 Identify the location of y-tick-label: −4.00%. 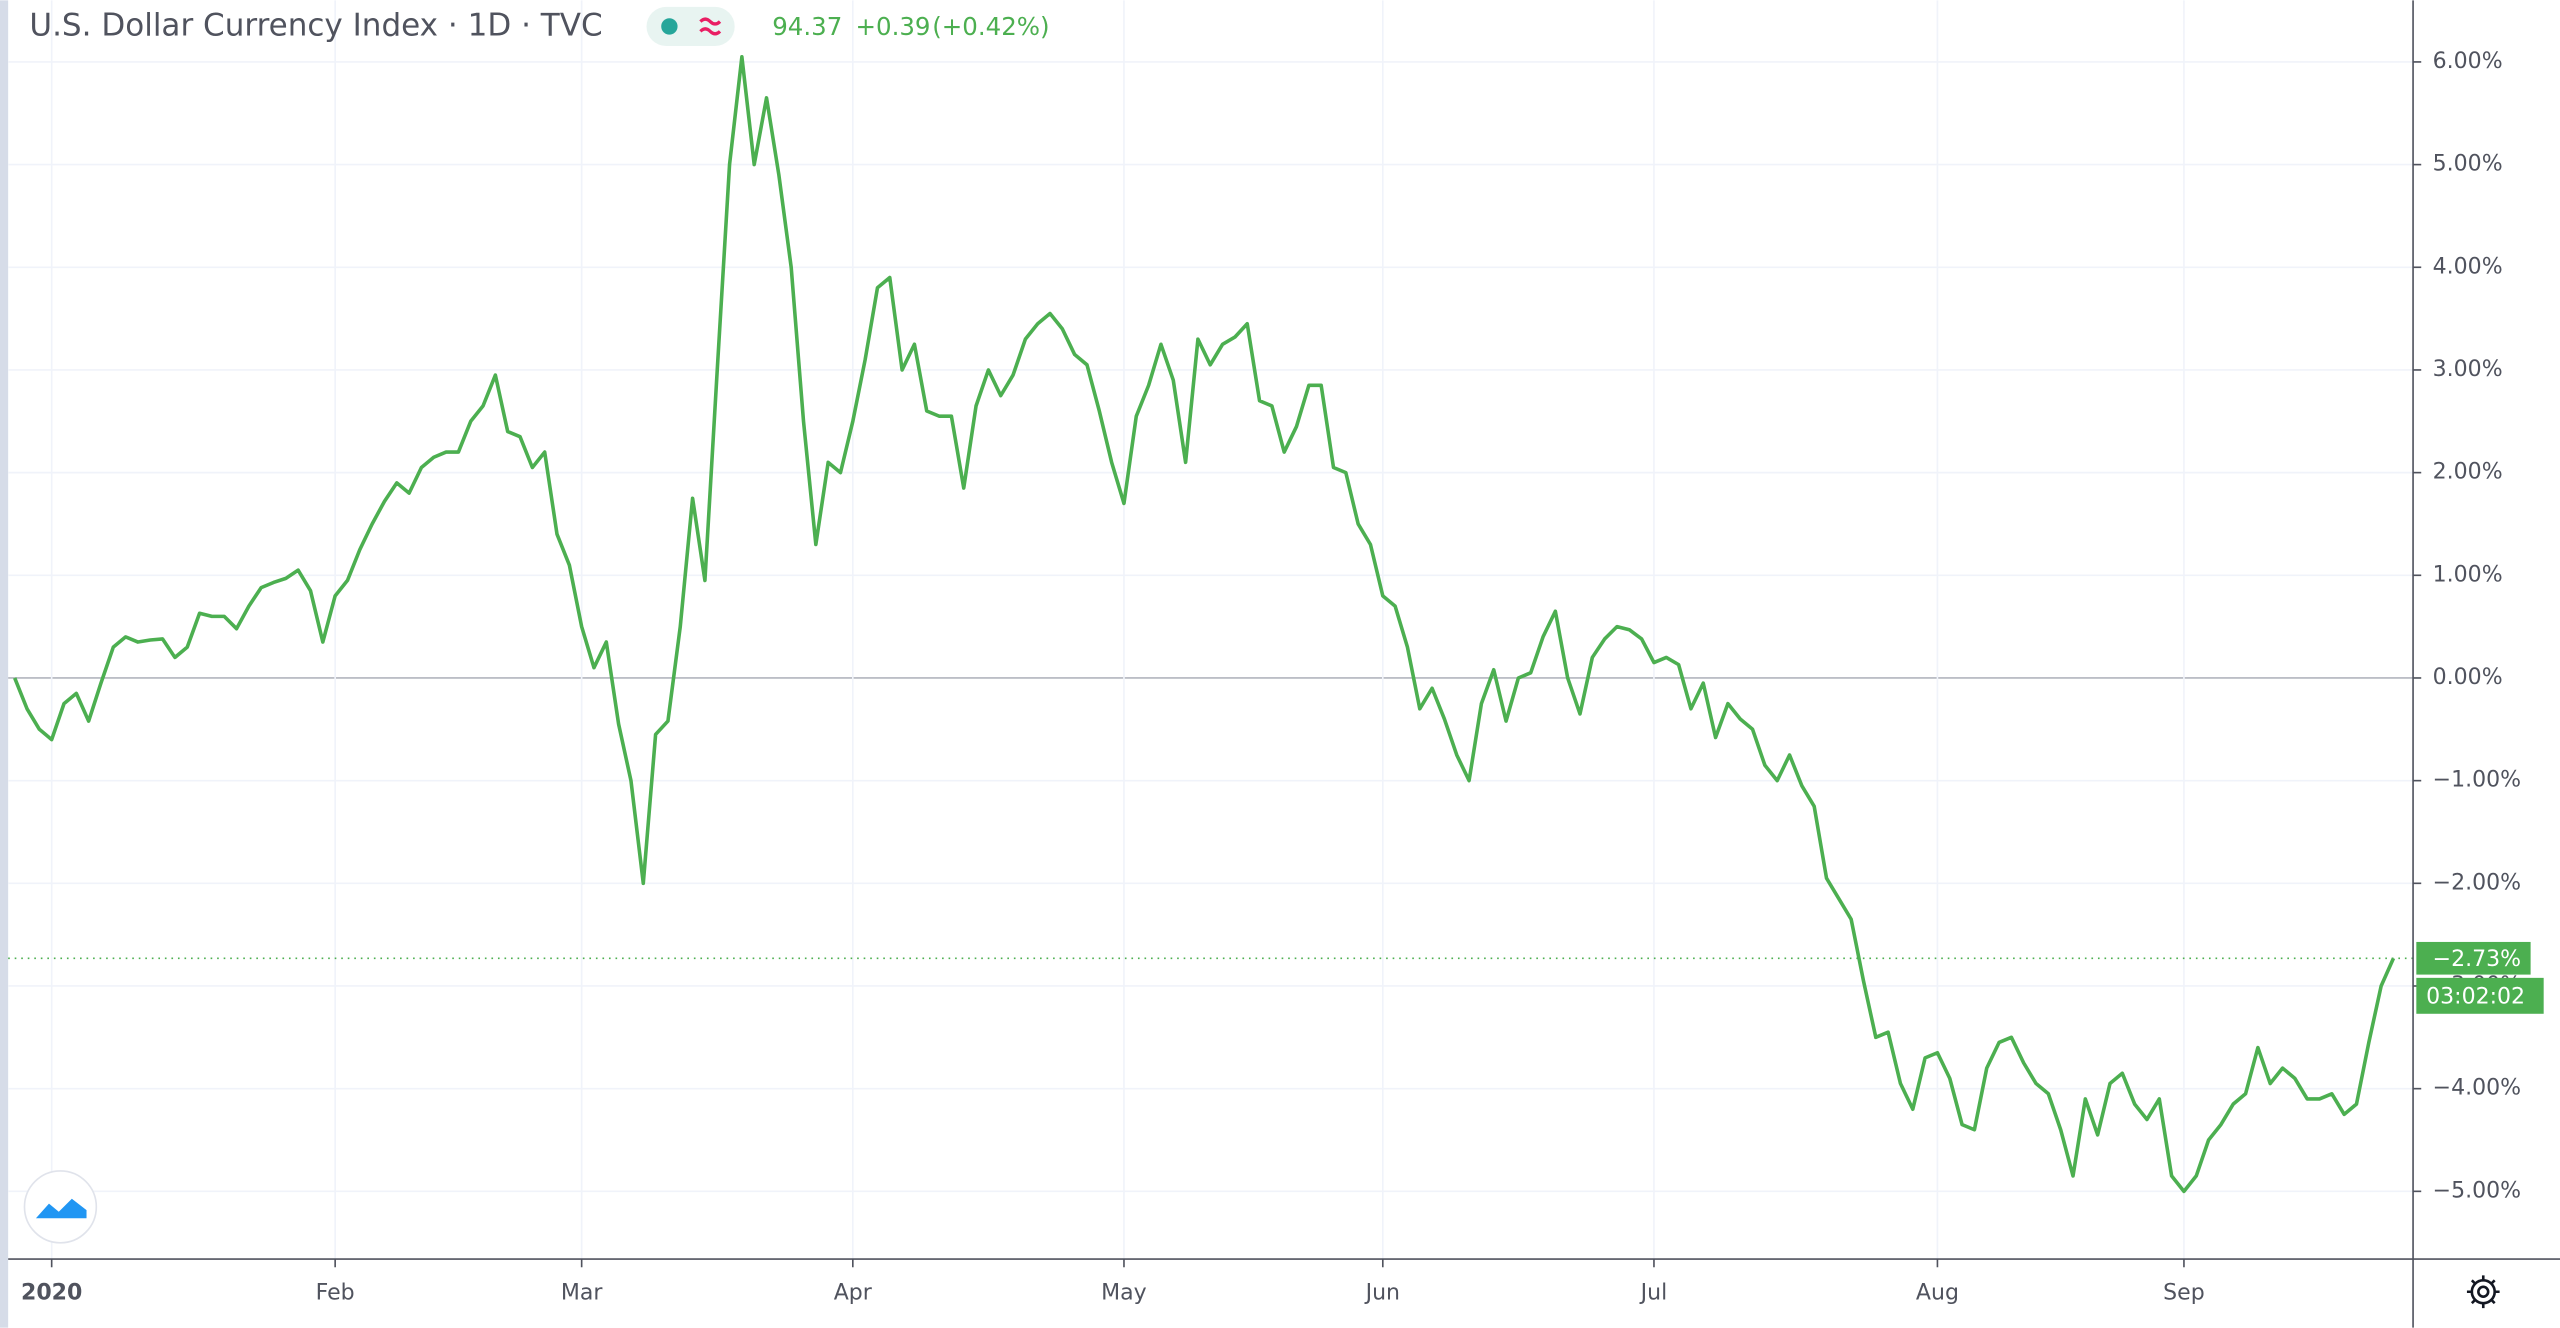
(2477, 1088).